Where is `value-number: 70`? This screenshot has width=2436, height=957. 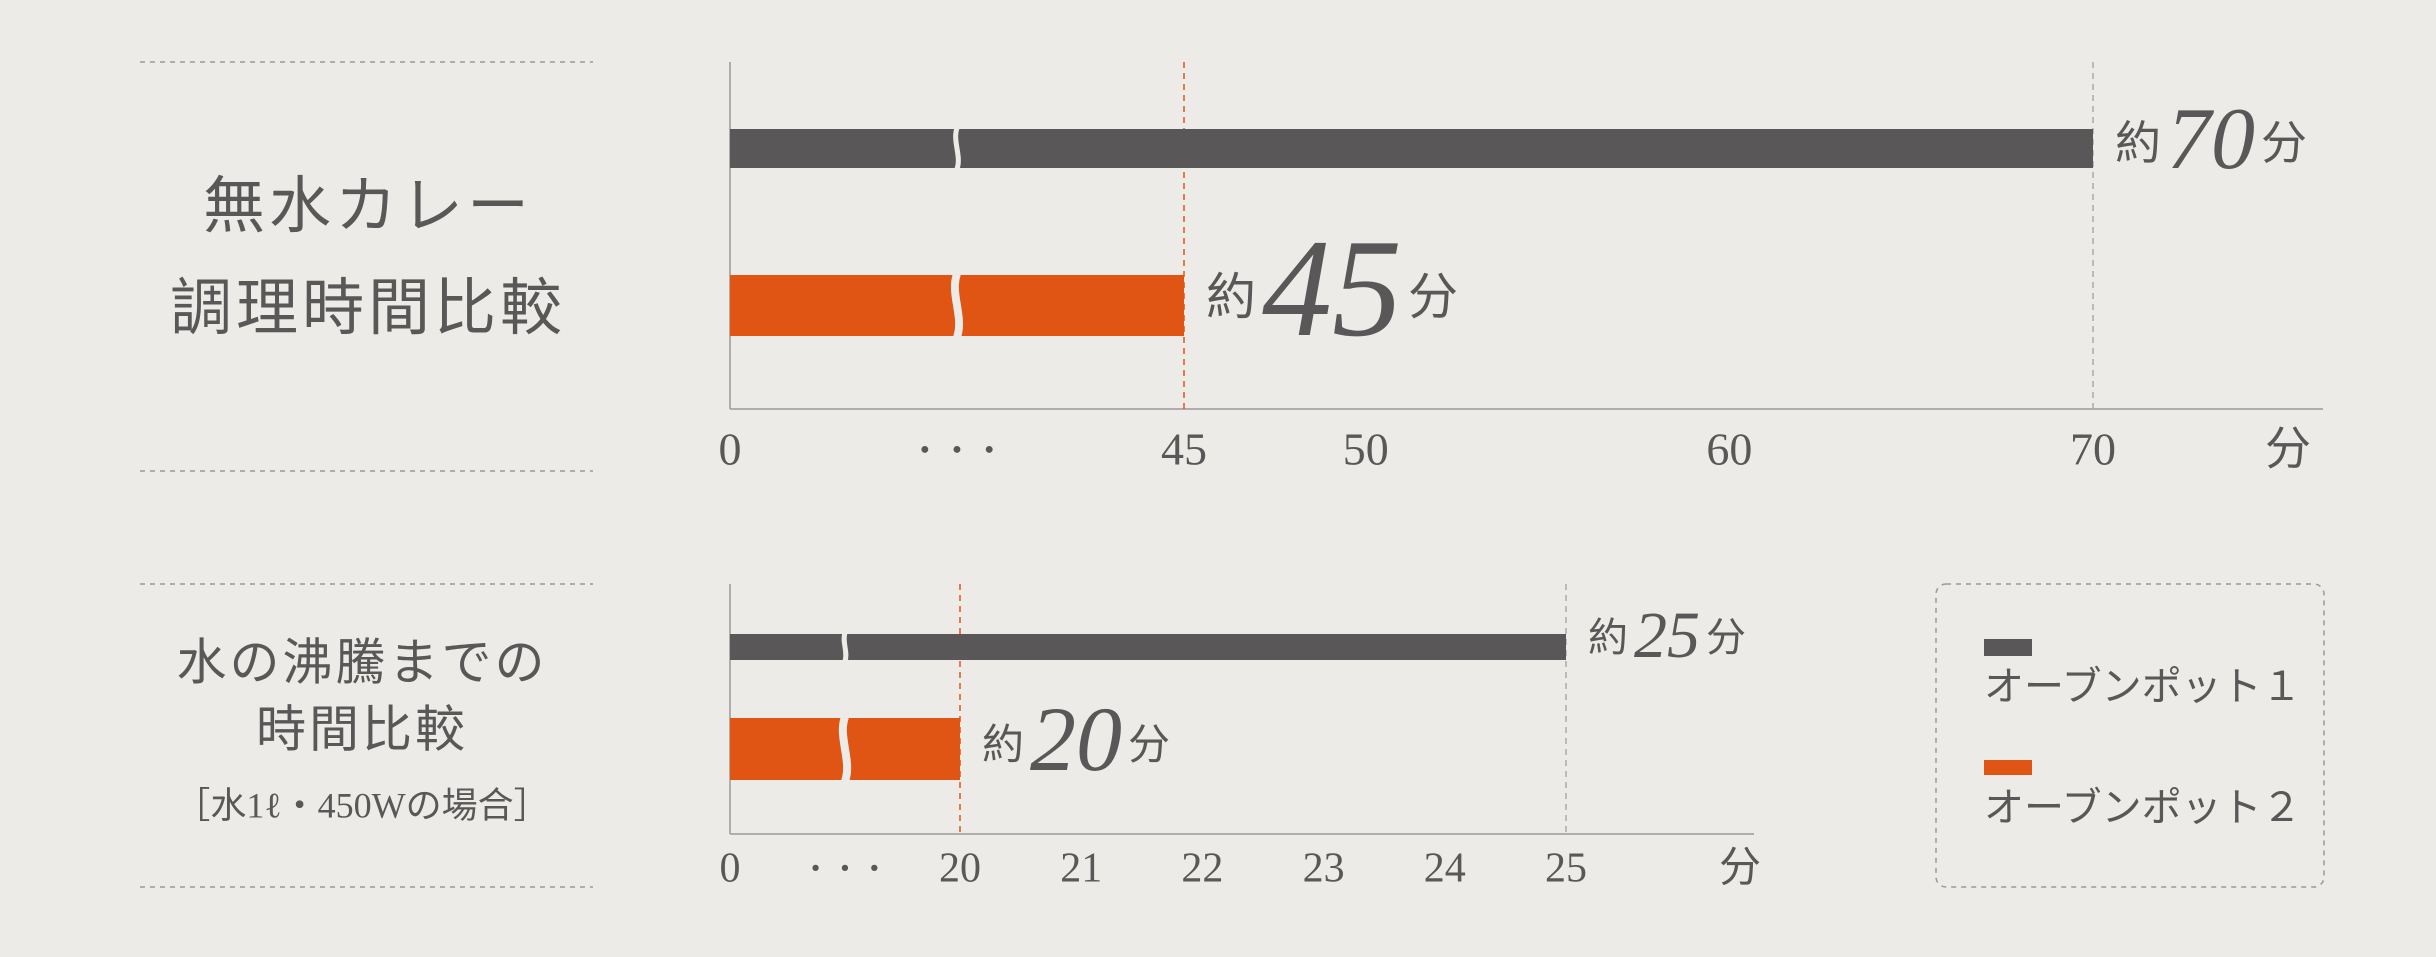
value-number: 70 is located at coordinates (2211, 139).